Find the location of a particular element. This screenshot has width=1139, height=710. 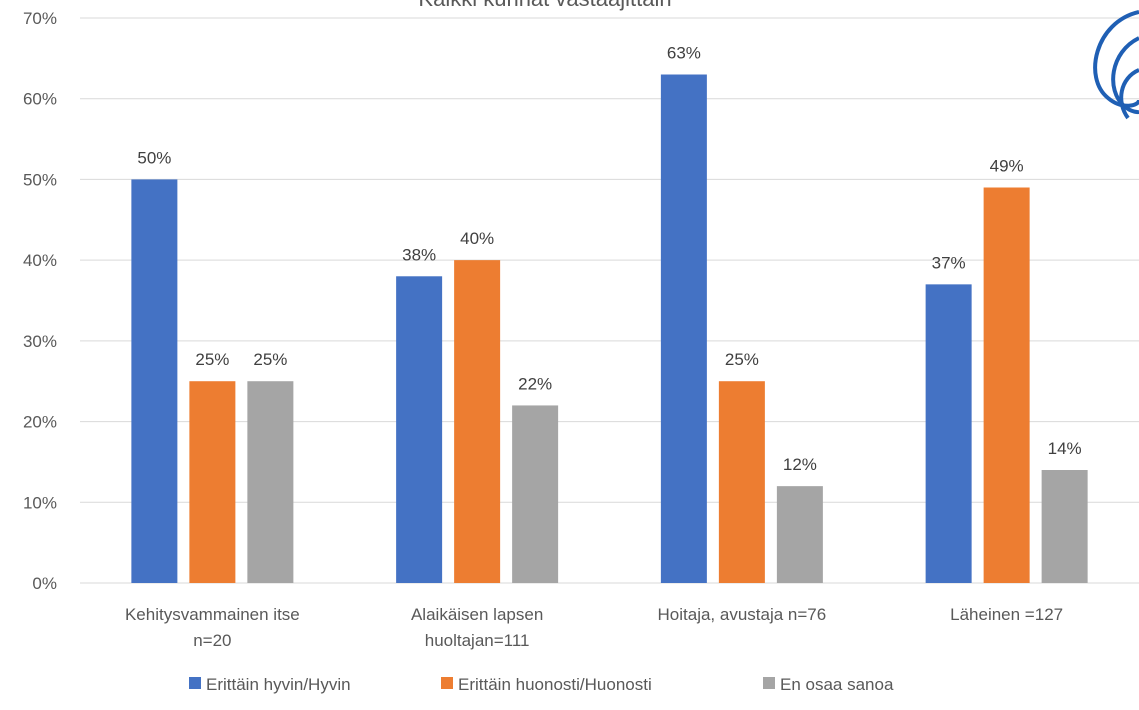

data-label: 12% is located at coordinates (800, 464).